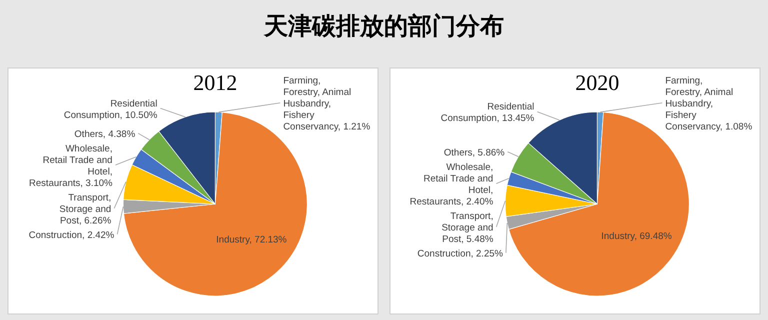  Describe the element at coordinates (597, 82) in the screenshot. I see `chart-subtitle: 2020` at that location.